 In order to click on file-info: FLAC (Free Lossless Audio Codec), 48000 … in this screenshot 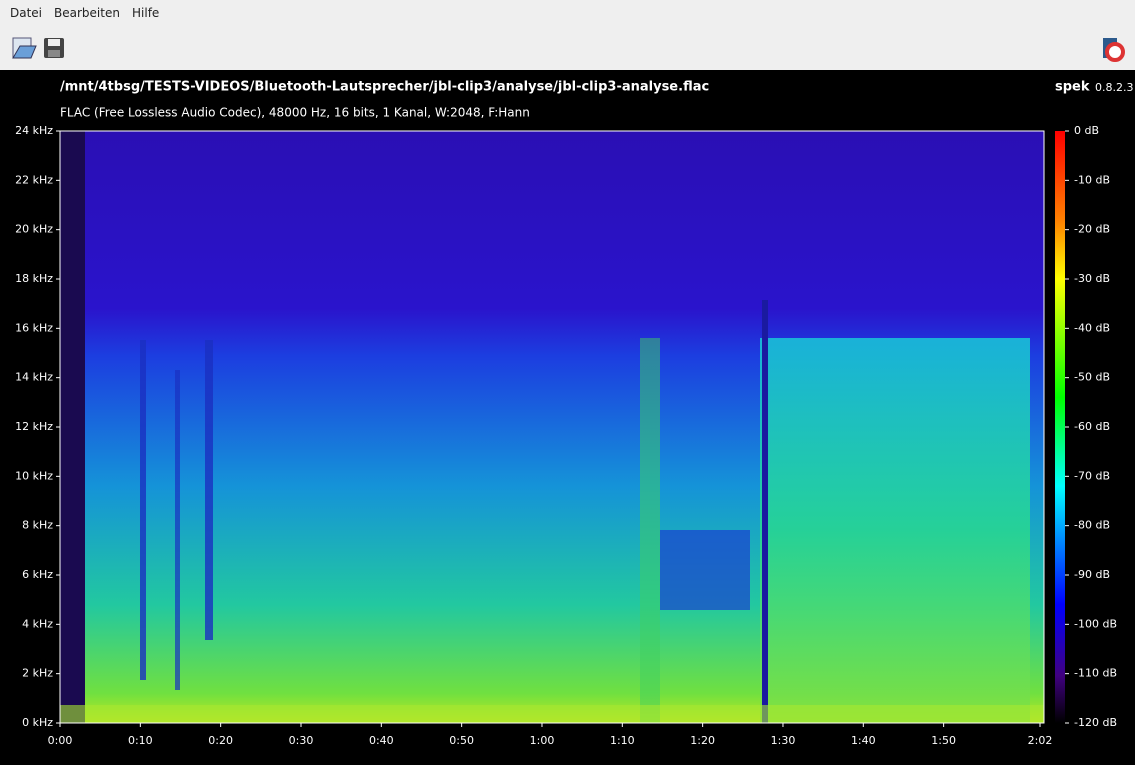, I will do `click(295, 113)`.